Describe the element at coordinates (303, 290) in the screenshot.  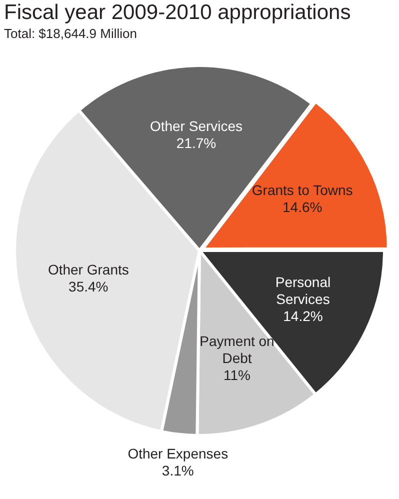
I see `slice-label: Personal Services` at that location.